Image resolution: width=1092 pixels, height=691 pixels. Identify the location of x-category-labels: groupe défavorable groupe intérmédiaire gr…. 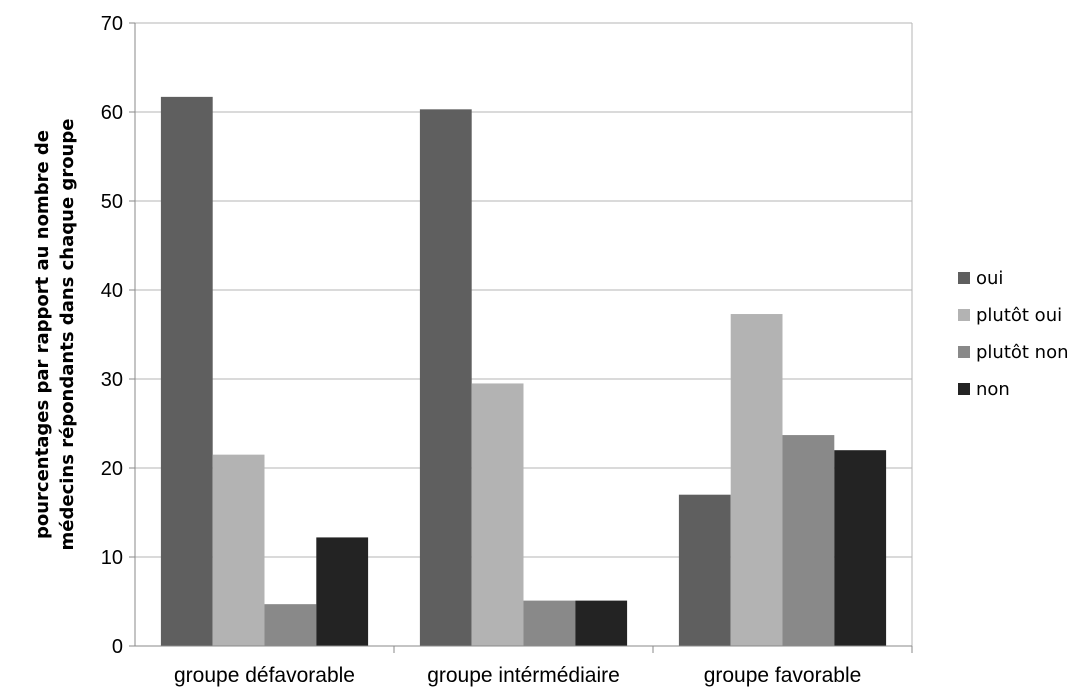
(517, 675).